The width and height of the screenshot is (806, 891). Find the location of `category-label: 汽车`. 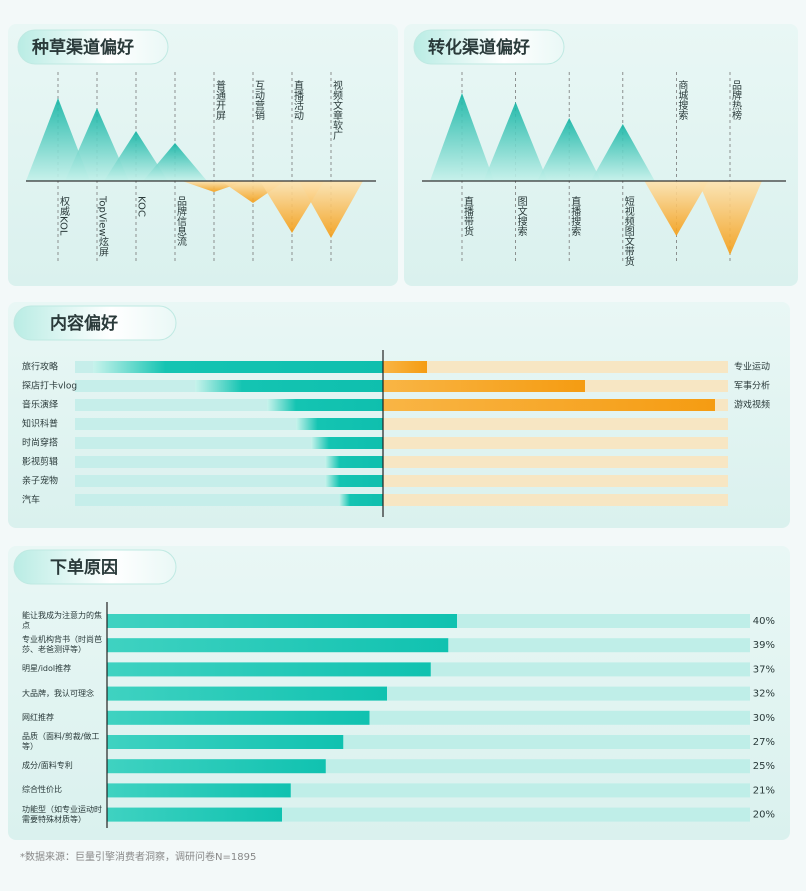

category-label: 汽车 is located at coordinates (31, 500).